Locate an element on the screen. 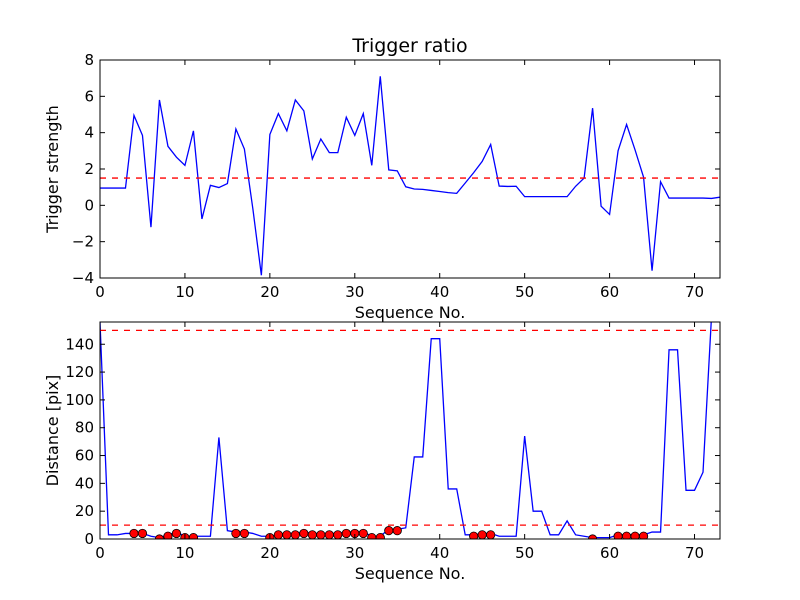 This screenshot has height=600, width=800. chart-1-x-tick-label: 40 is located at coordinates (439, 292).